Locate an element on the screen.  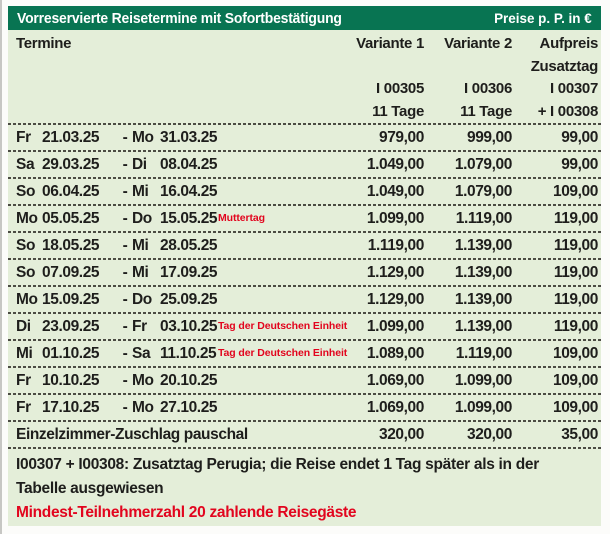
column-header-row-4: 11 Tage 11 Tage + I 00308 is located at coordinates (307, 112).